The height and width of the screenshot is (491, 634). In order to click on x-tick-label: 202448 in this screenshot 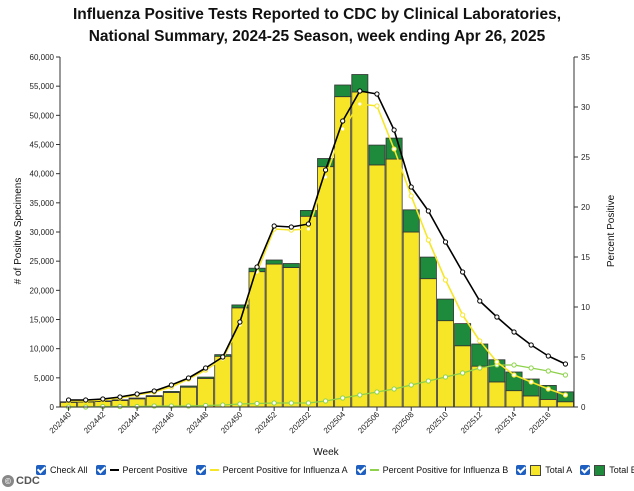, I will do `click(198, 423)`.